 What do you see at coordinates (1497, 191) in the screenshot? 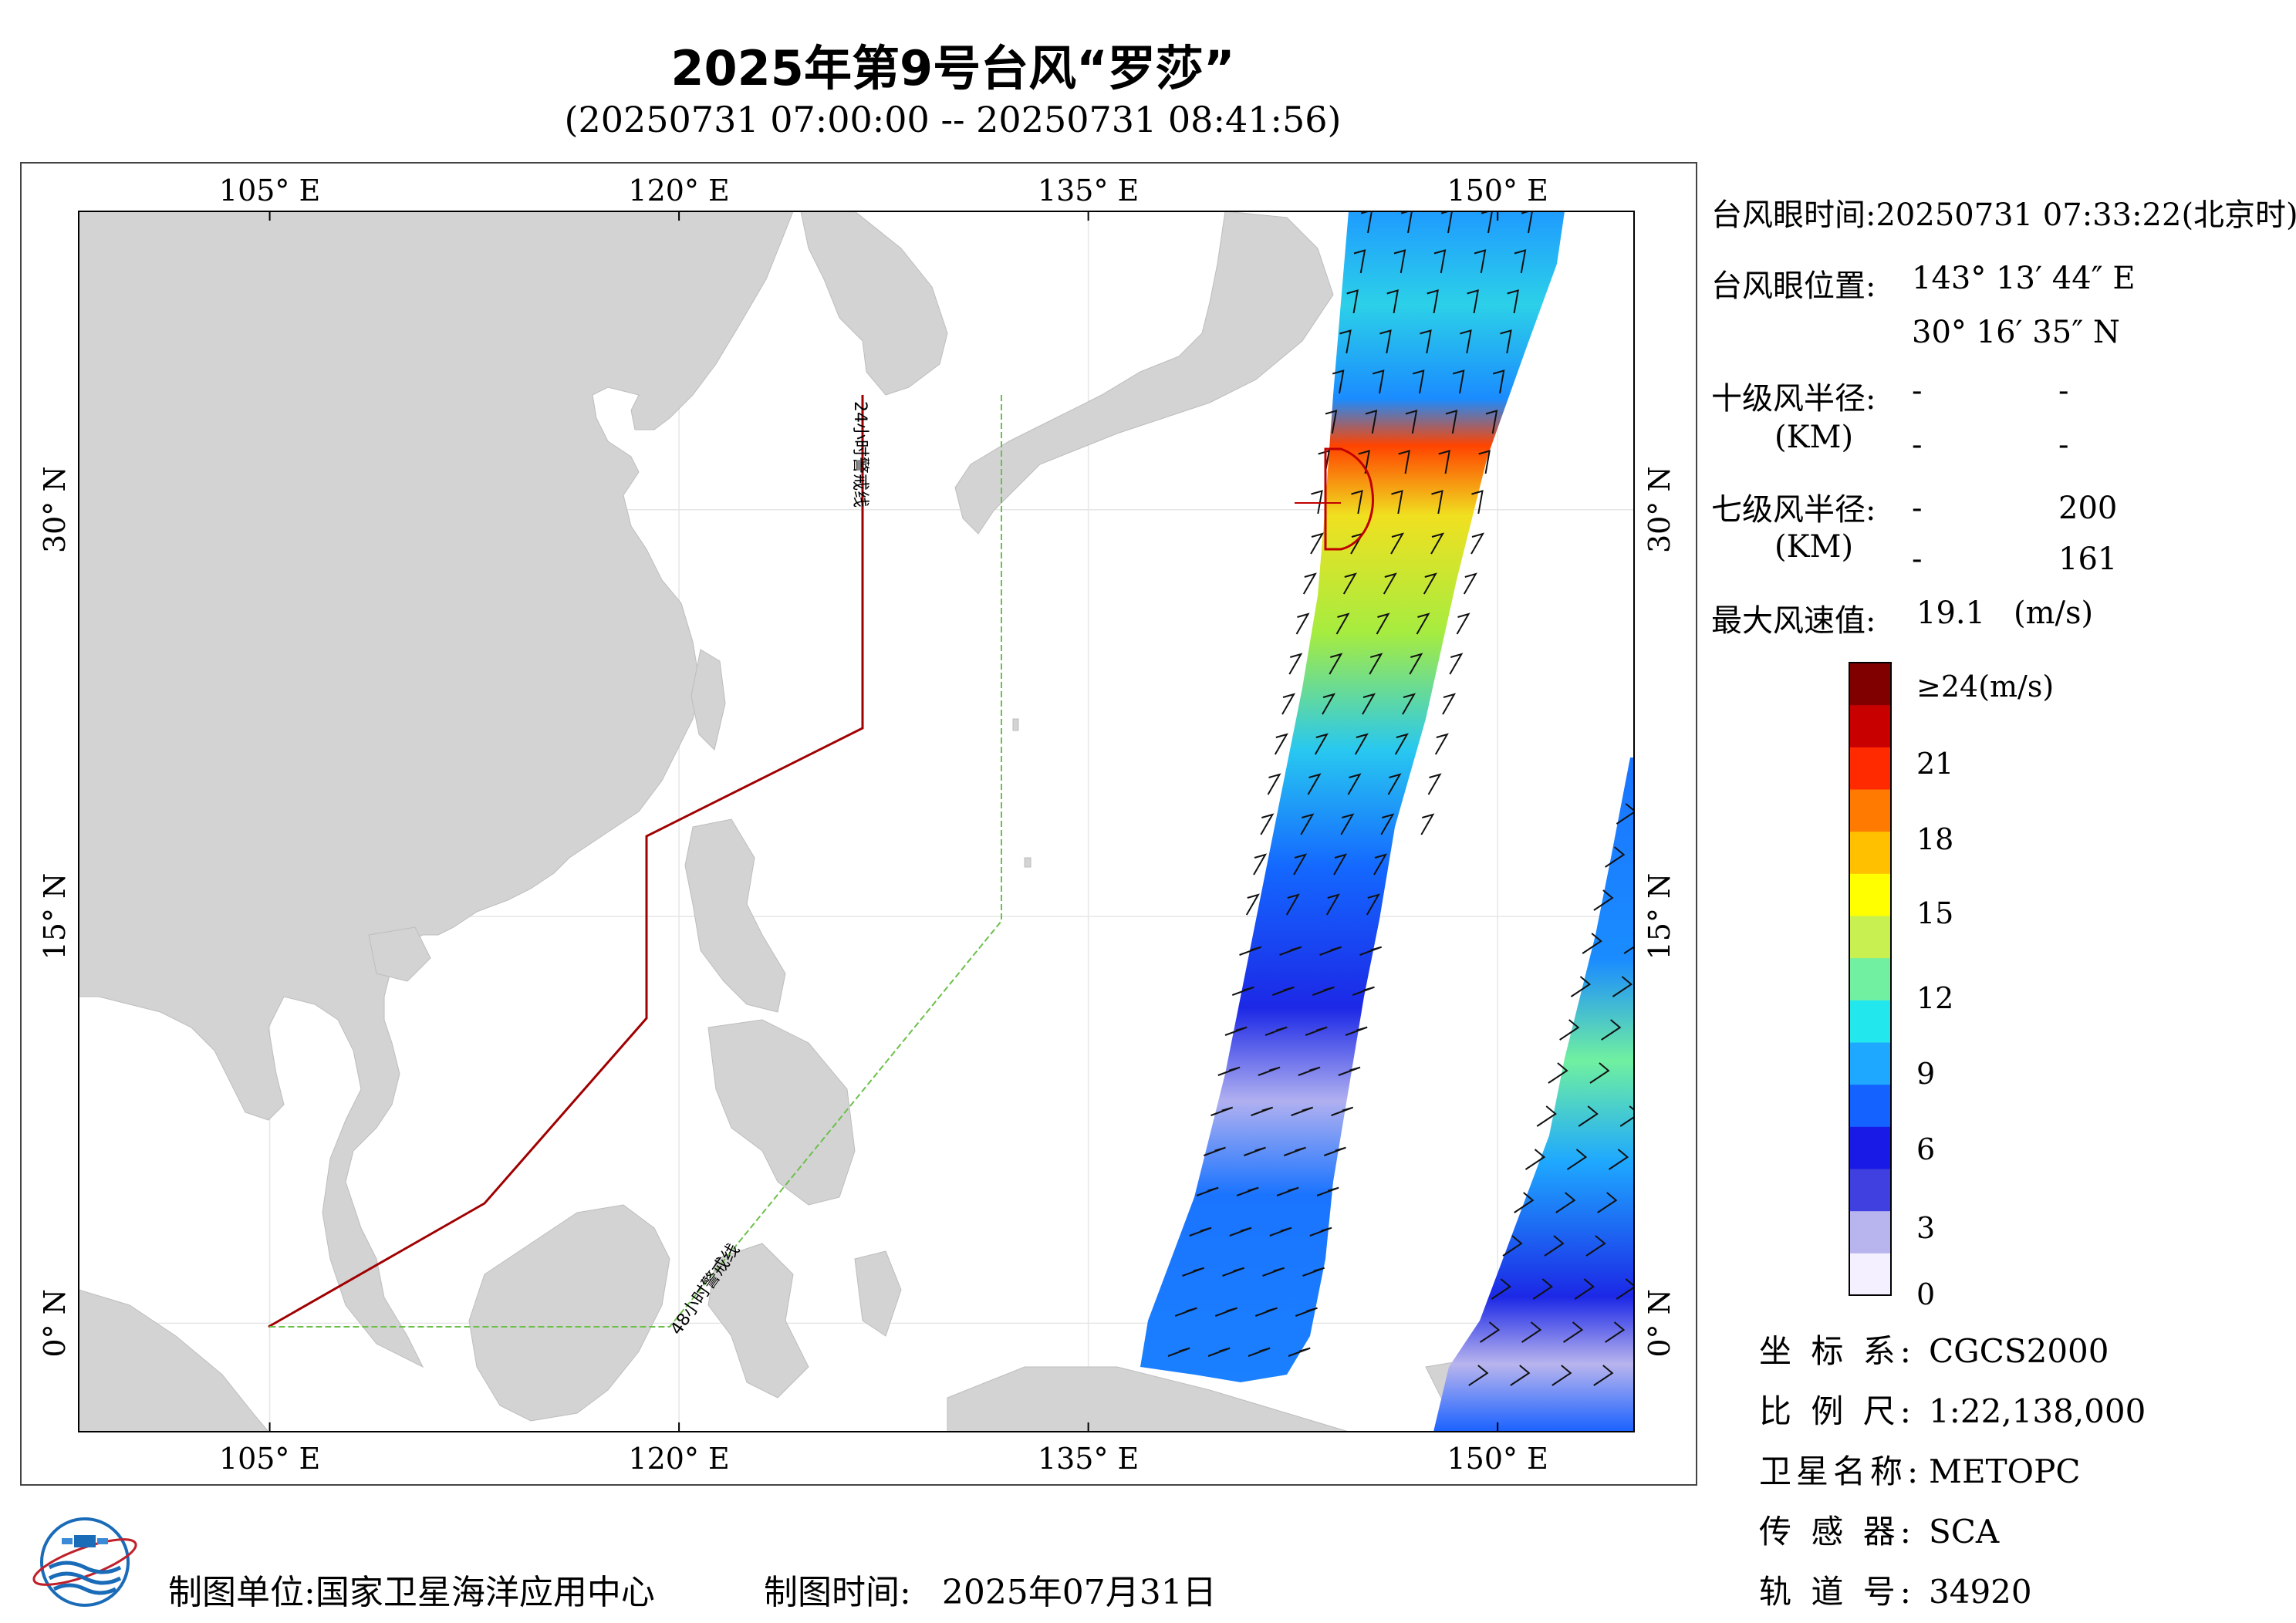
I see `longitude-tick-label-top: 150° E` at bounding box center [1497, 191].